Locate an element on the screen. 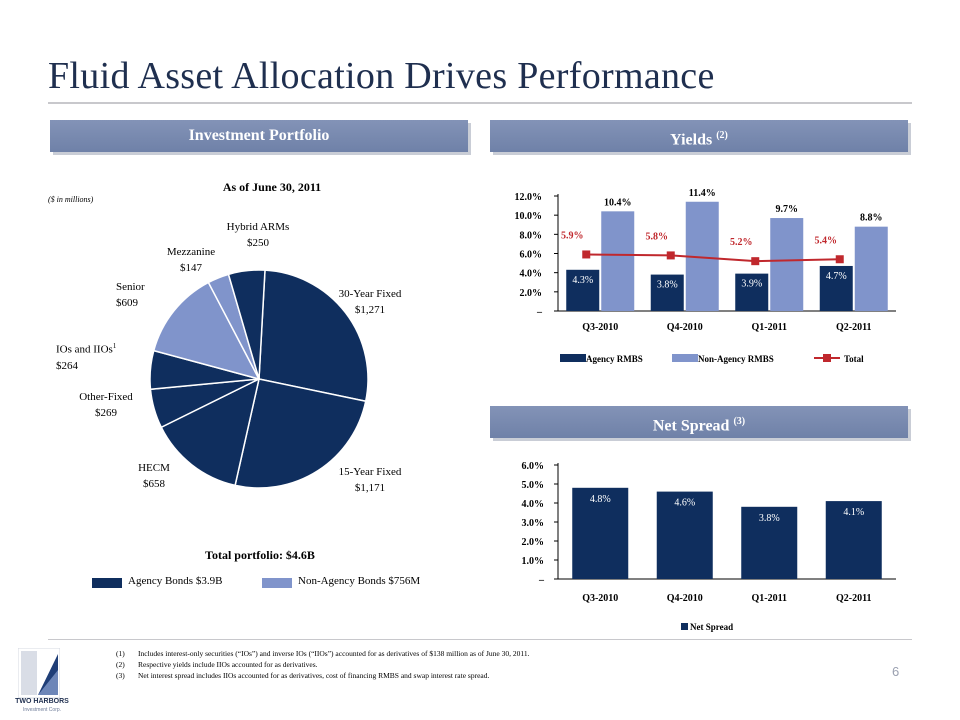  label-non-agency-rmbs-q2-2011: 8.8% is located at coordinates (871, 218).